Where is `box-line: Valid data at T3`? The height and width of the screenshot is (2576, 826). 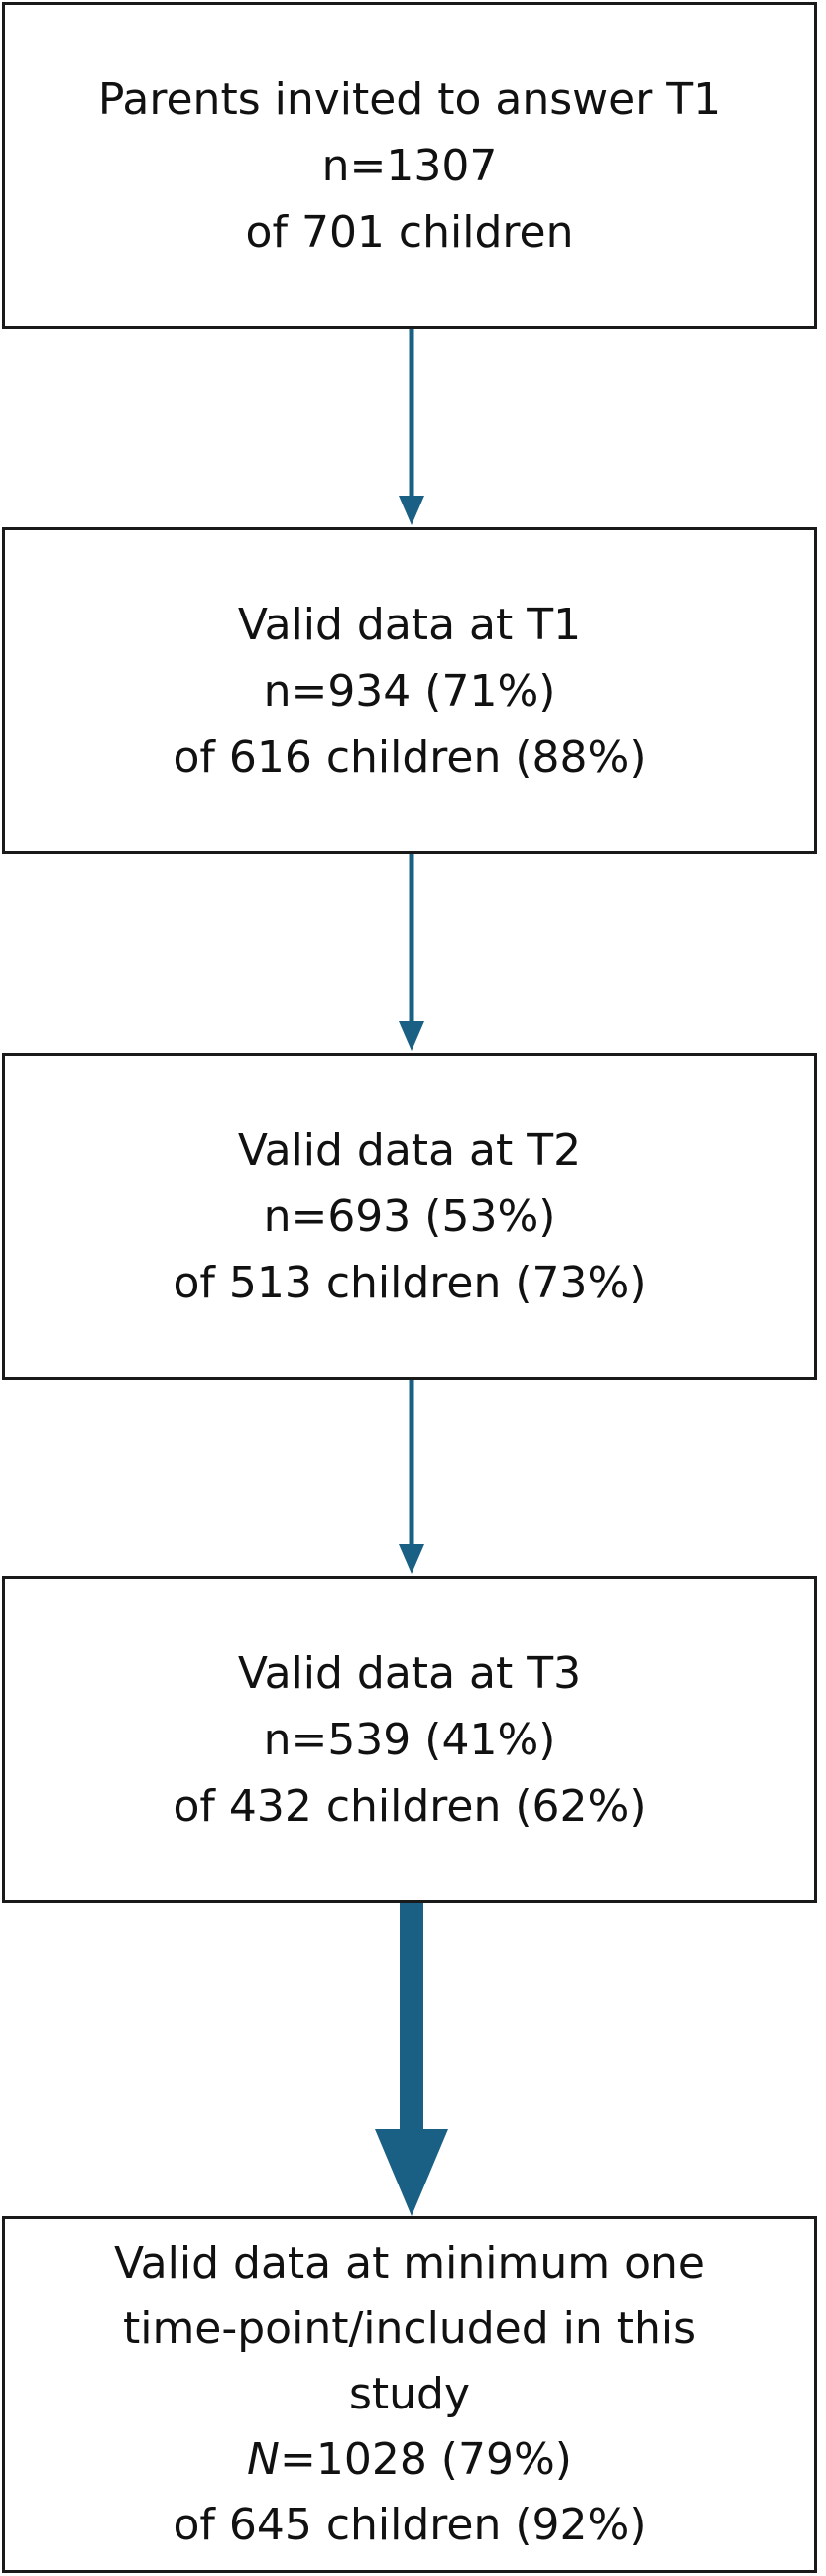
box-line: Valid data at T3 is located at coordinates (409, 1673).